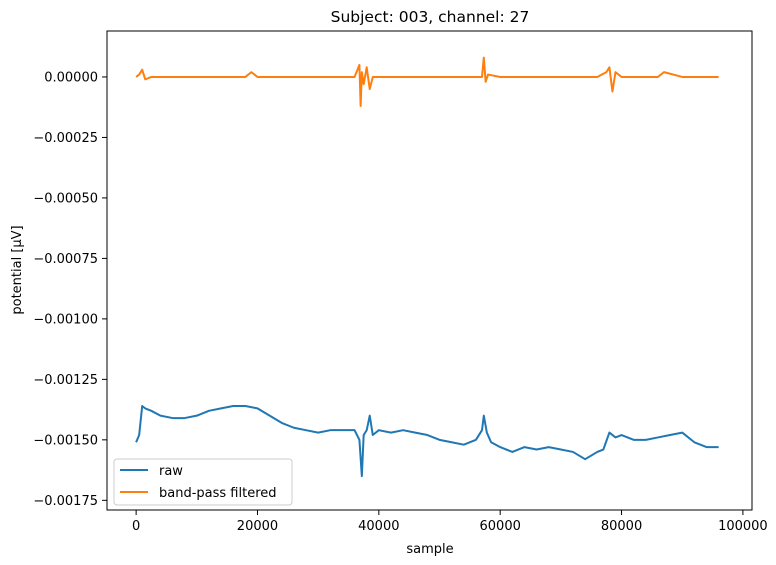  What do you see at coordinates (257, 526) in the screenshot?
I see `x-tick-label: 20000` at bounding box center [257, 526].